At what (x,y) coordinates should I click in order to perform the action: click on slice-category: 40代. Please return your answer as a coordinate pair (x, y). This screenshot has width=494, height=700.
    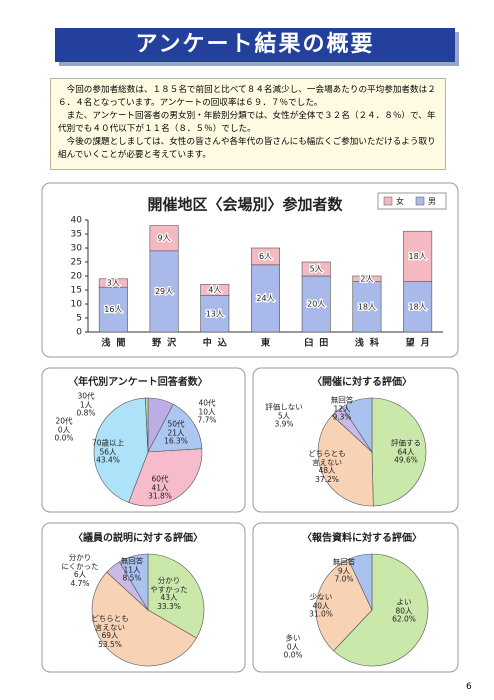
    Looking at the image, I should click on (207, 403).